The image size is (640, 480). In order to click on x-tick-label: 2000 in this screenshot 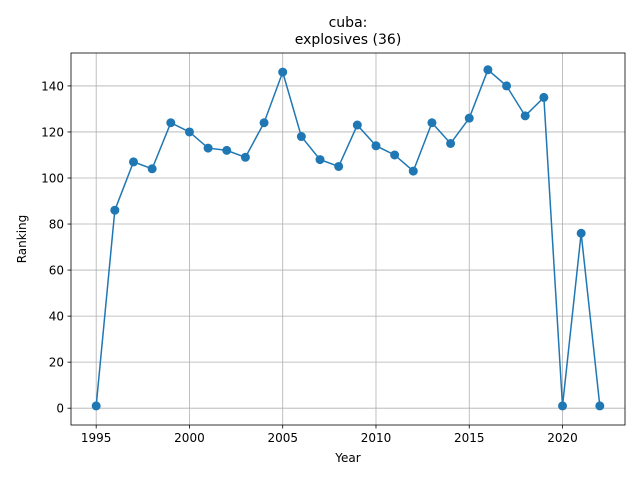, I will do `click(189, 438)`.